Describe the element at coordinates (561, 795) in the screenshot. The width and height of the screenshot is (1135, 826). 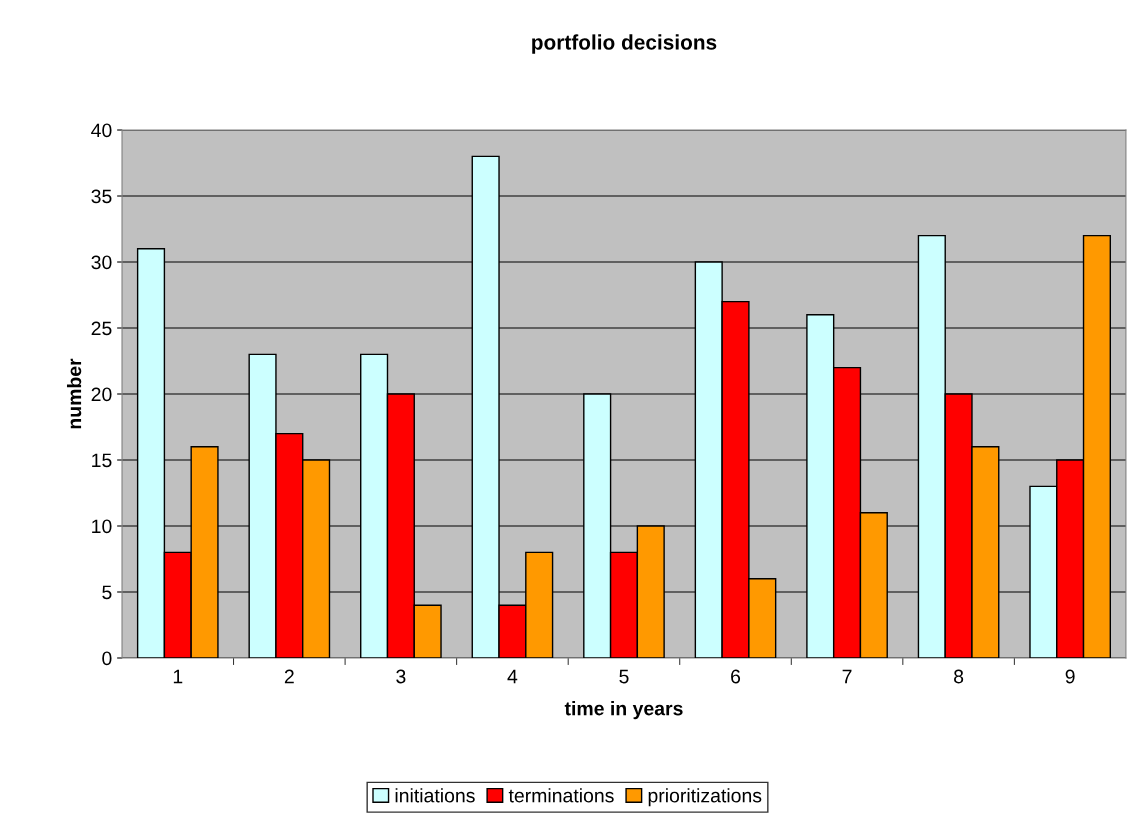
I see `legend-label: terminations` at that location.